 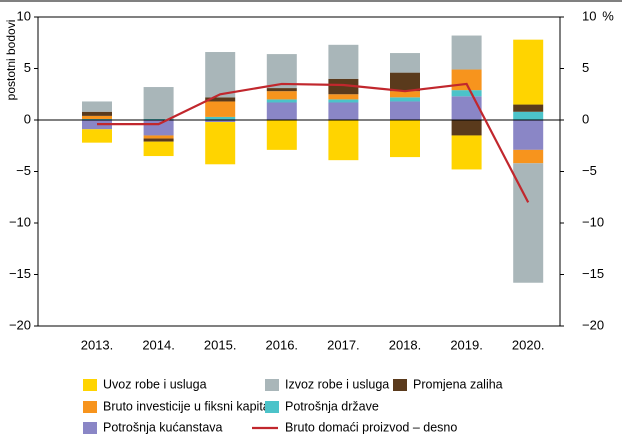 I want to click on y2-axis-label: %, so click(x=608, y=15).